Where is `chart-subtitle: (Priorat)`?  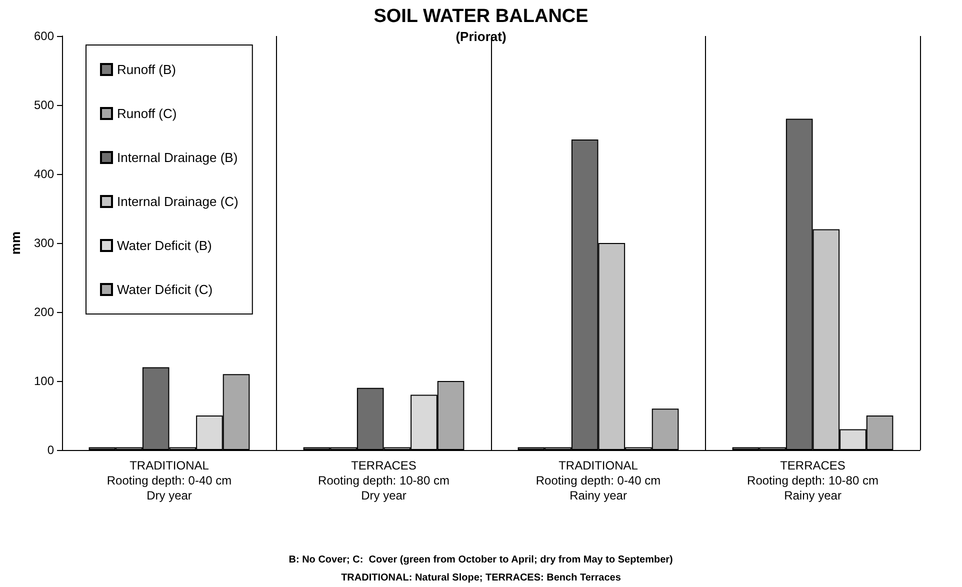
chart-subtitle: (Priorat) is located at coordinates (481, 36).